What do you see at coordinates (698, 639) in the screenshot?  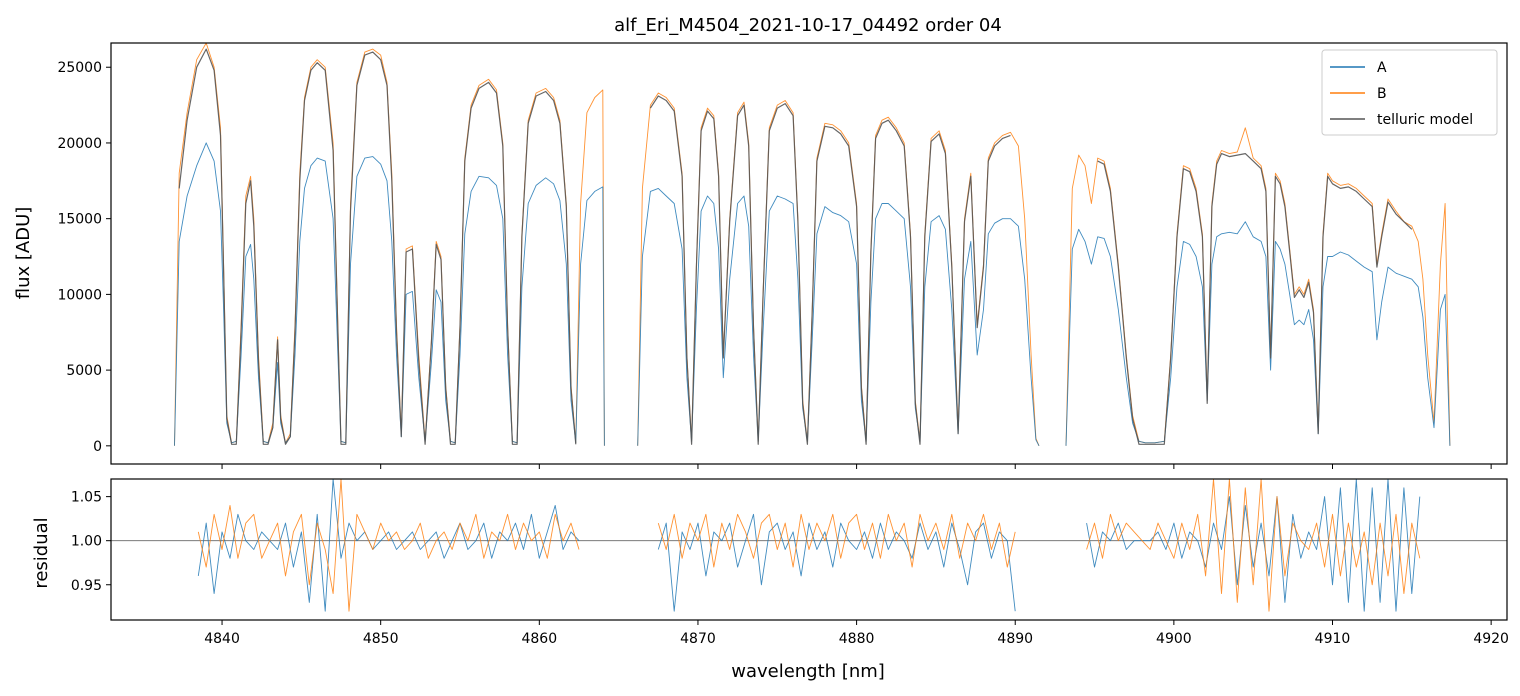 I see `x-tick-label: 4870` at bounding box center [698, 639].